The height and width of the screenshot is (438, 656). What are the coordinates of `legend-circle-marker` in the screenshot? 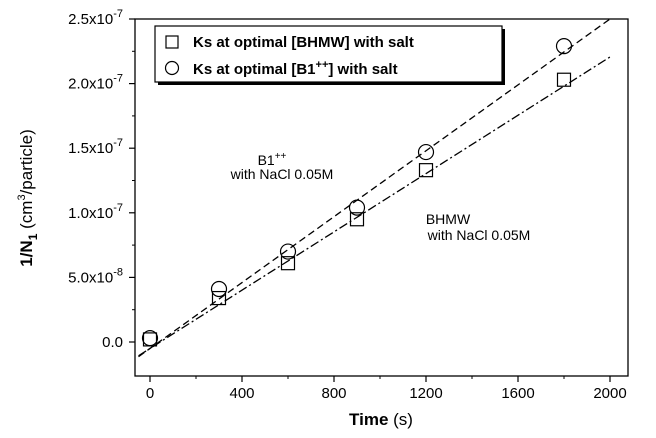 It's located at (172, 68).